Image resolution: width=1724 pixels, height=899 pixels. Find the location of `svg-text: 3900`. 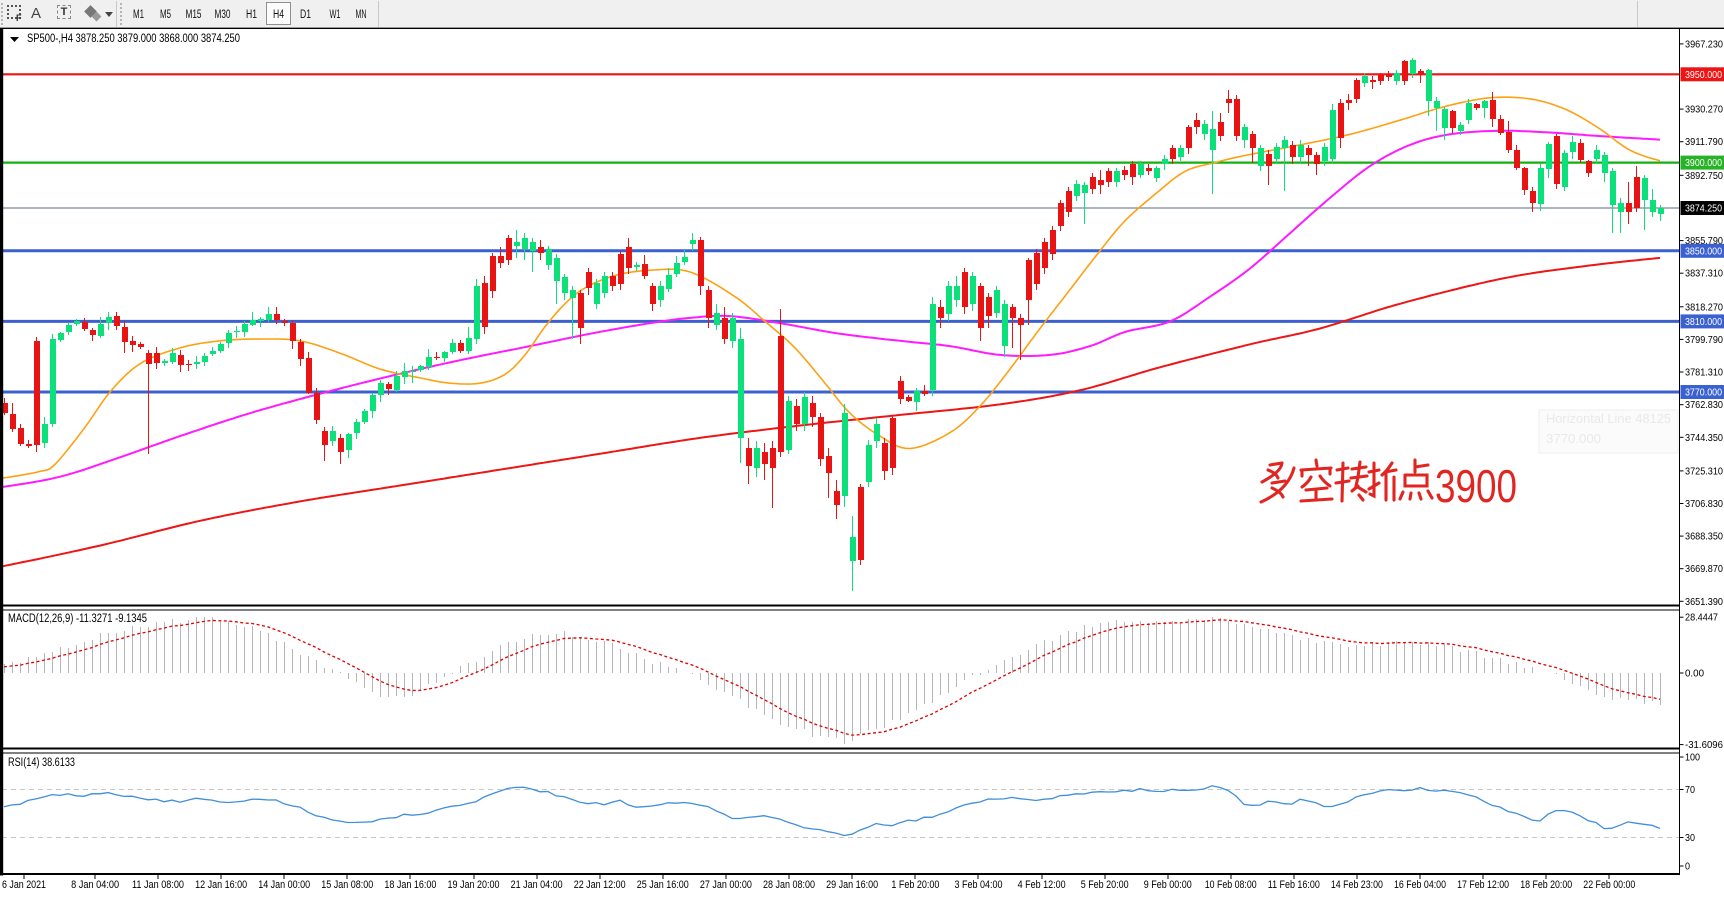

svg-text: 3900 is located at coordinates (1476, 486).